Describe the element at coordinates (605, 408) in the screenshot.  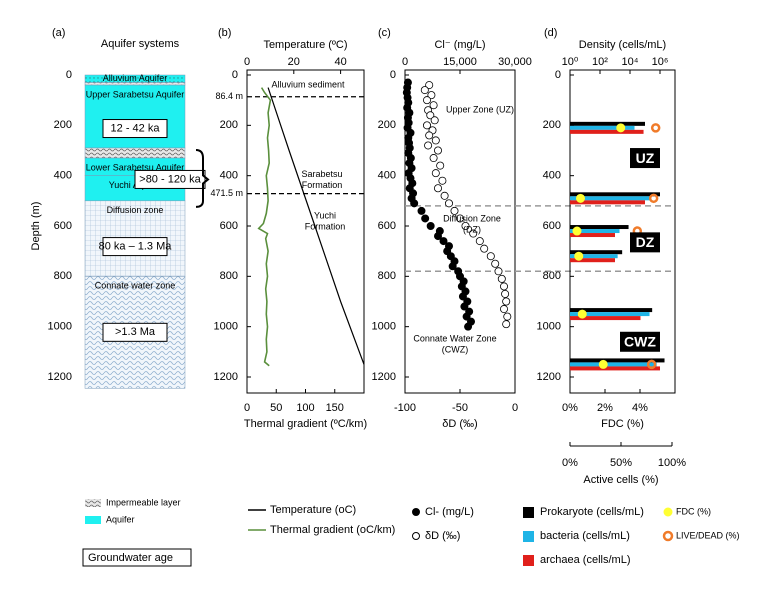
I see `x-tick-label: 2%` at that location.